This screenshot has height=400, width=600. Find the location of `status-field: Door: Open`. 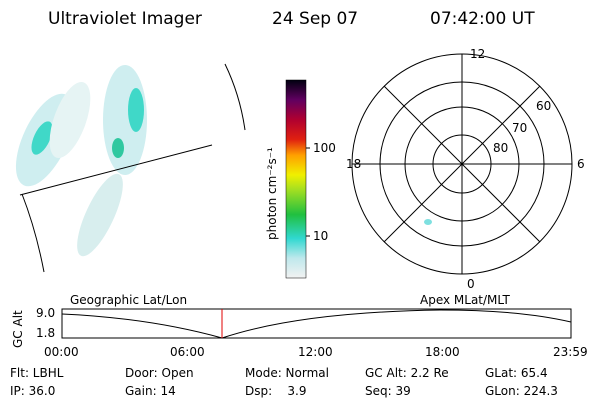

status-field: Door: Open is located at coordinates (159, 373).